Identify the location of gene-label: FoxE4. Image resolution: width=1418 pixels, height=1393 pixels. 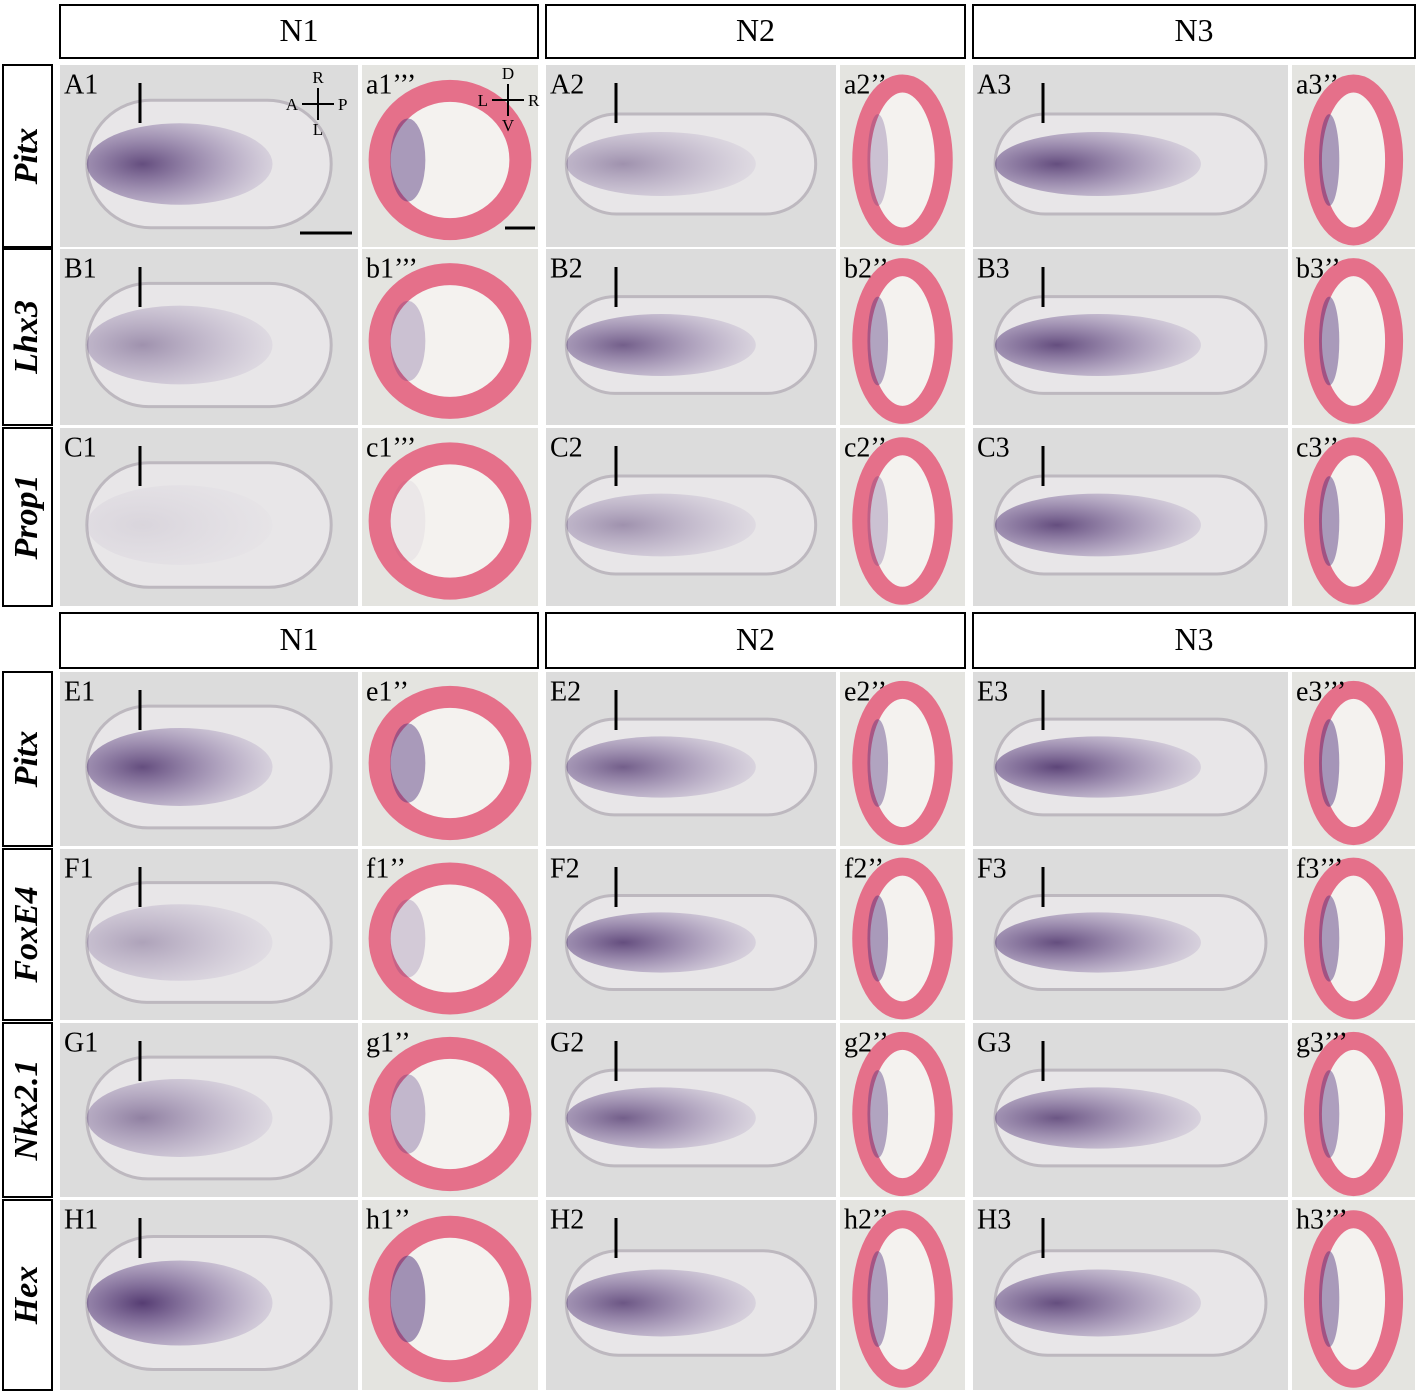
(26, 934).